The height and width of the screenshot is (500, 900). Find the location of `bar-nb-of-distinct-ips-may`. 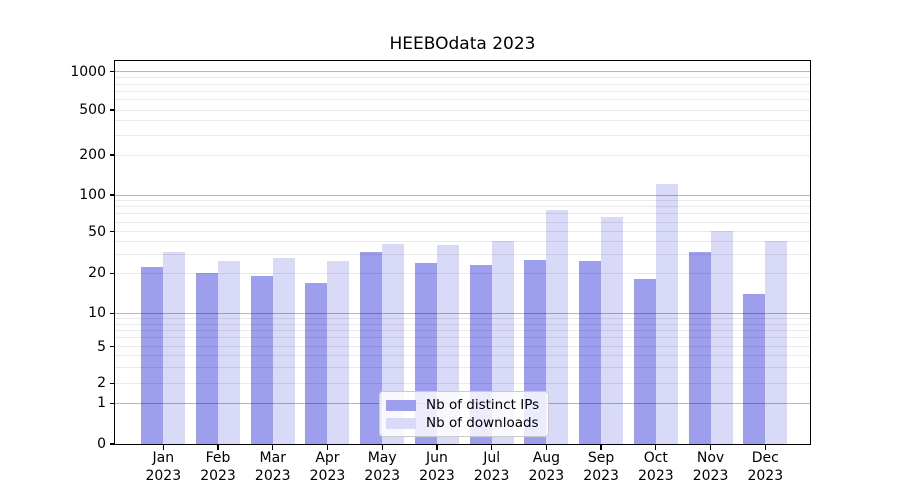

bar-nb-of-distinct-ips-may is located at coordinates (371, 347).